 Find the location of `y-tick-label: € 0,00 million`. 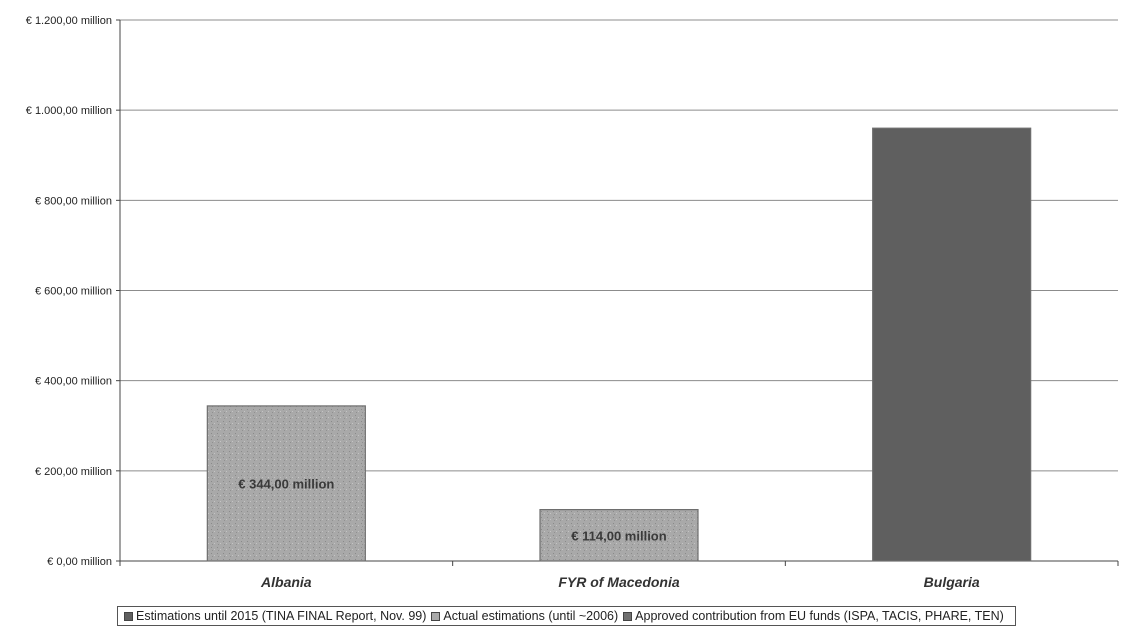

y-tick-label: € 0,00 million is located at coordinates (79, 562).